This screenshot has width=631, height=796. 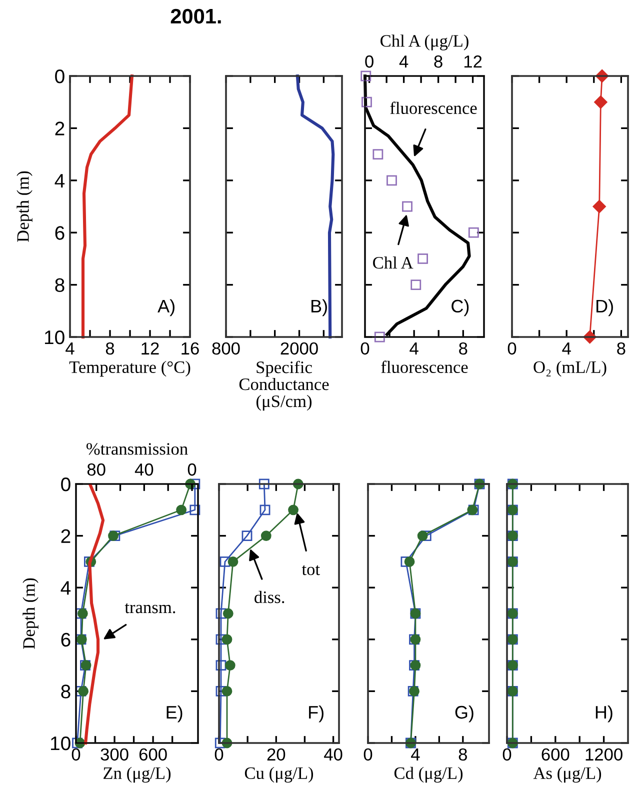 What do you see at coordinates (150, 608) in the screenshot?
I see `annotation: transm.` at bounding box center [150, 608].